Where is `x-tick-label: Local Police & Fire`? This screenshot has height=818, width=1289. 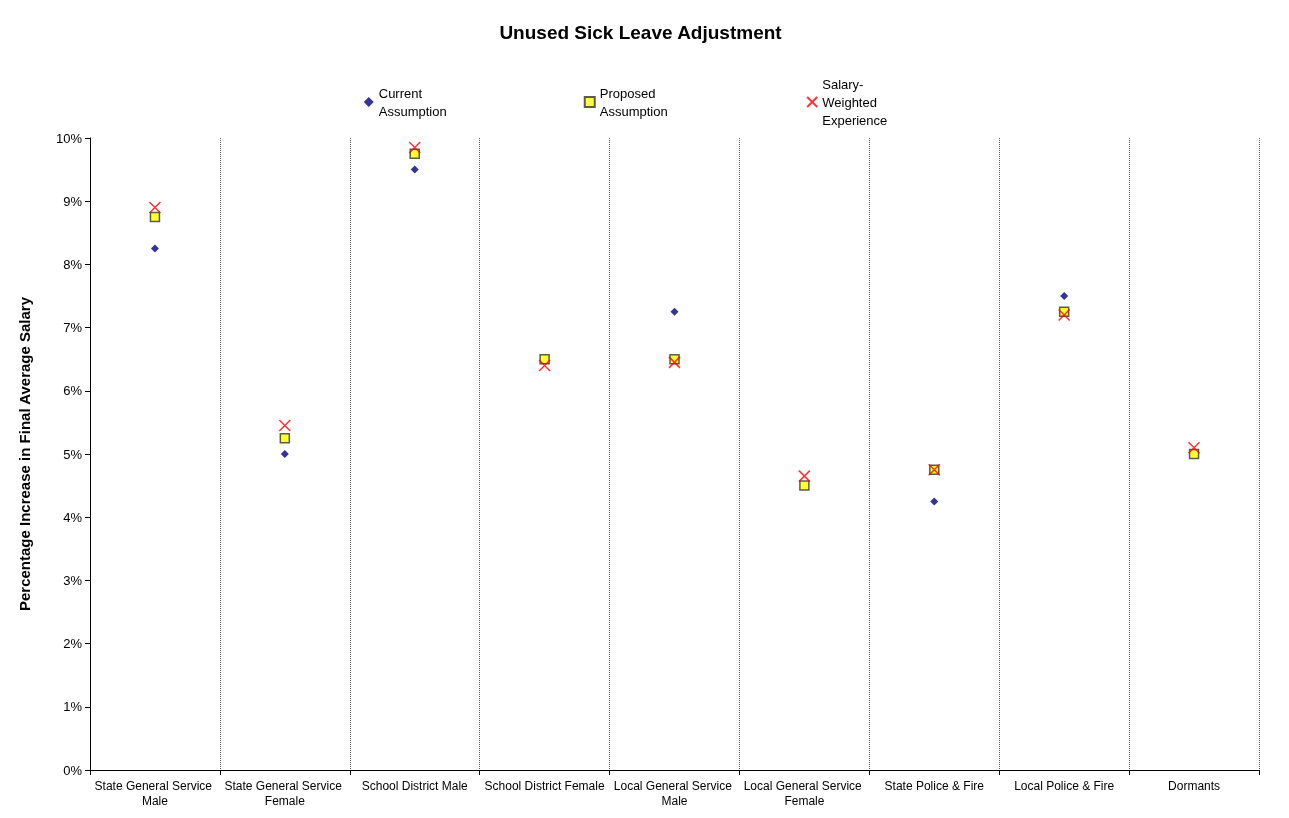 x-tick-label: Local Police & Fire is located at coordinates (1064, 785).